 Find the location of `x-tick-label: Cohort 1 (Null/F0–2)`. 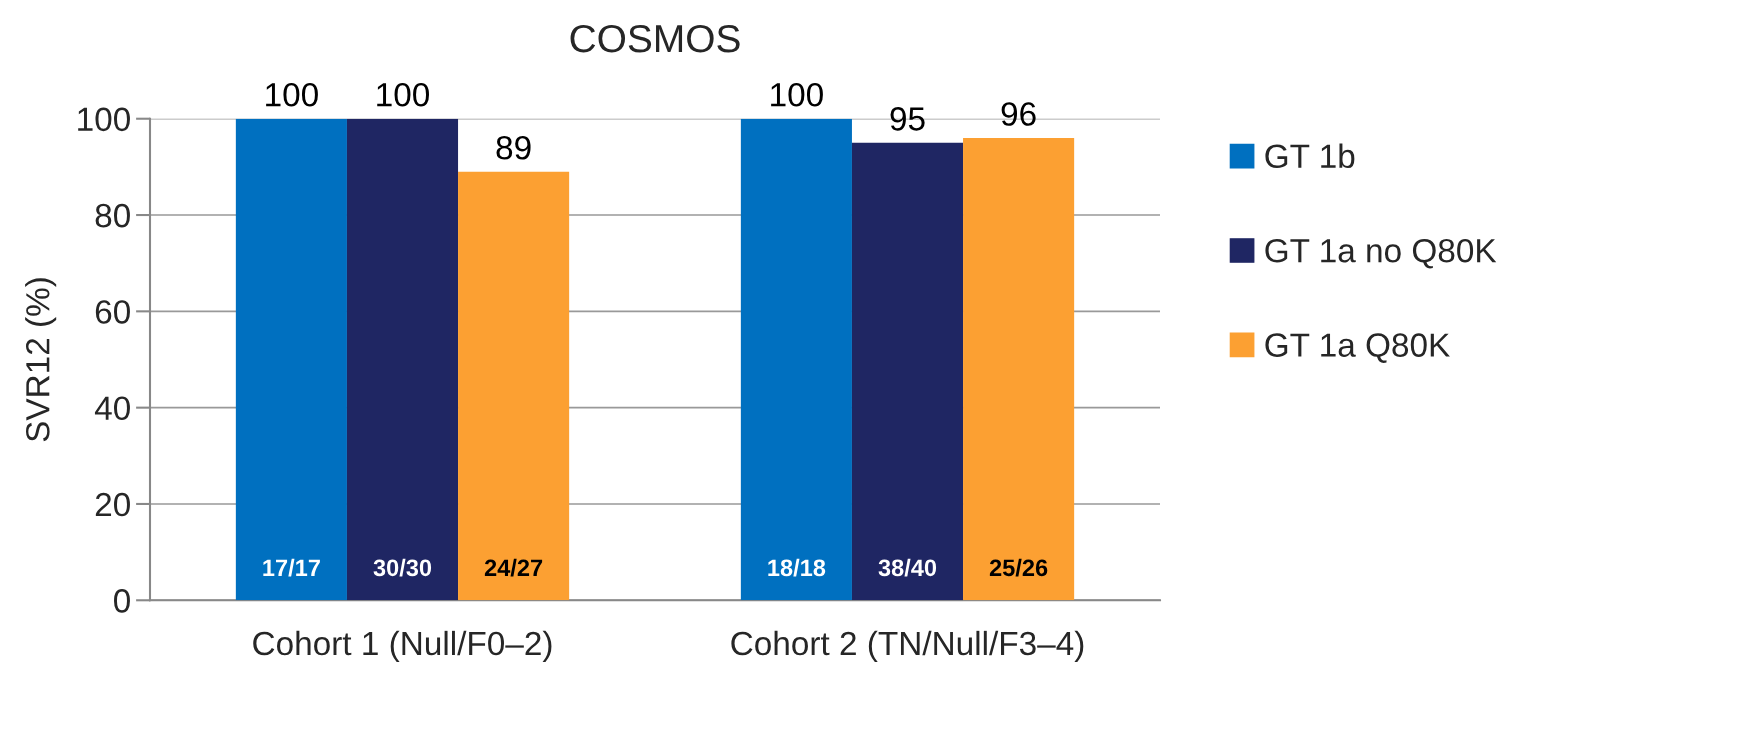

x-tick-label: Cohort 1 (Null/F0–2) is located at coordinates (402, 646).